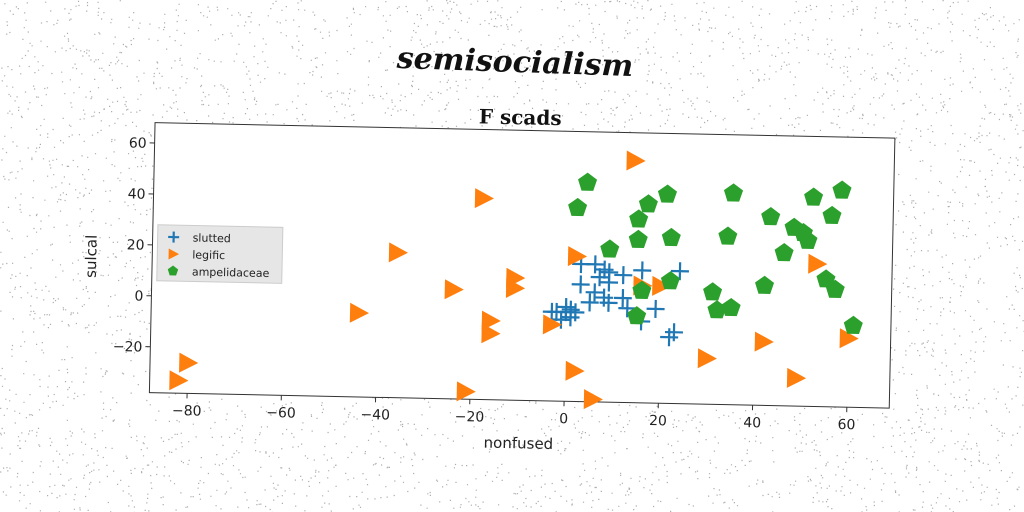 The image size is (1024, 512). Describe the element at coordinates (173, 270) in the screenshot. I see `legend-marker-ampelidaceae` at that location.